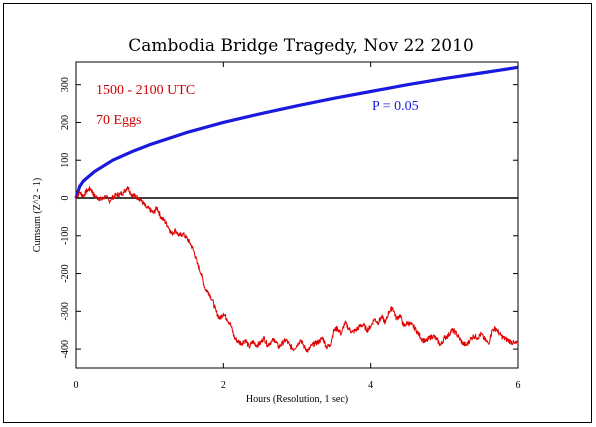  I want to click on y-tick-label: 200, so click(65, 122).